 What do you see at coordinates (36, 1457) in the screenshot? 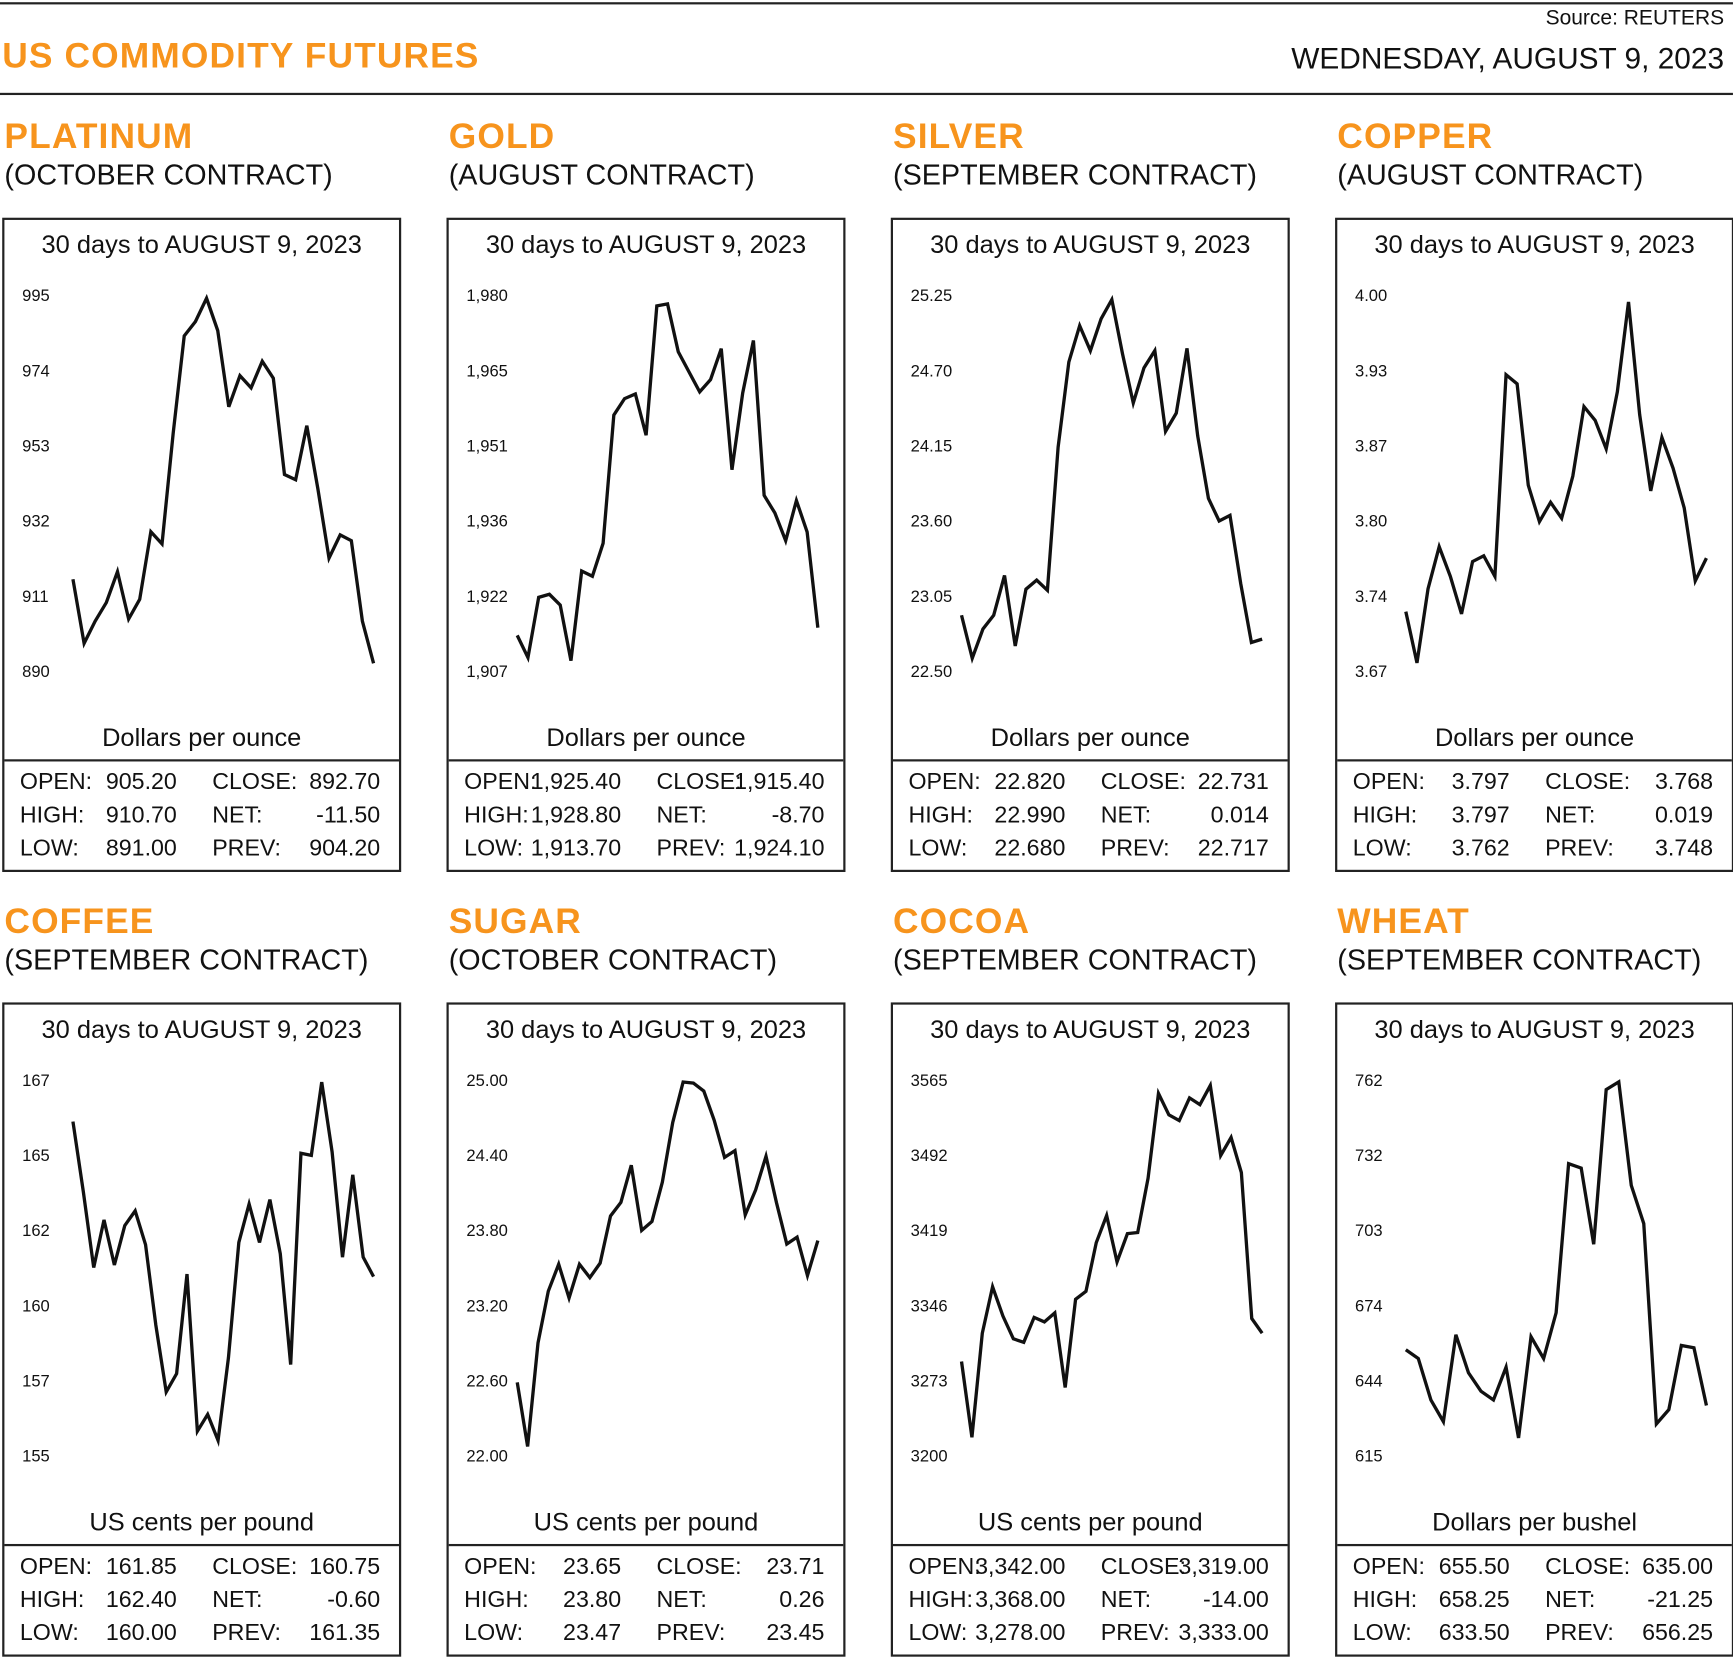
I see `y-tick-label: 155` at bounding box center [36, 1457].